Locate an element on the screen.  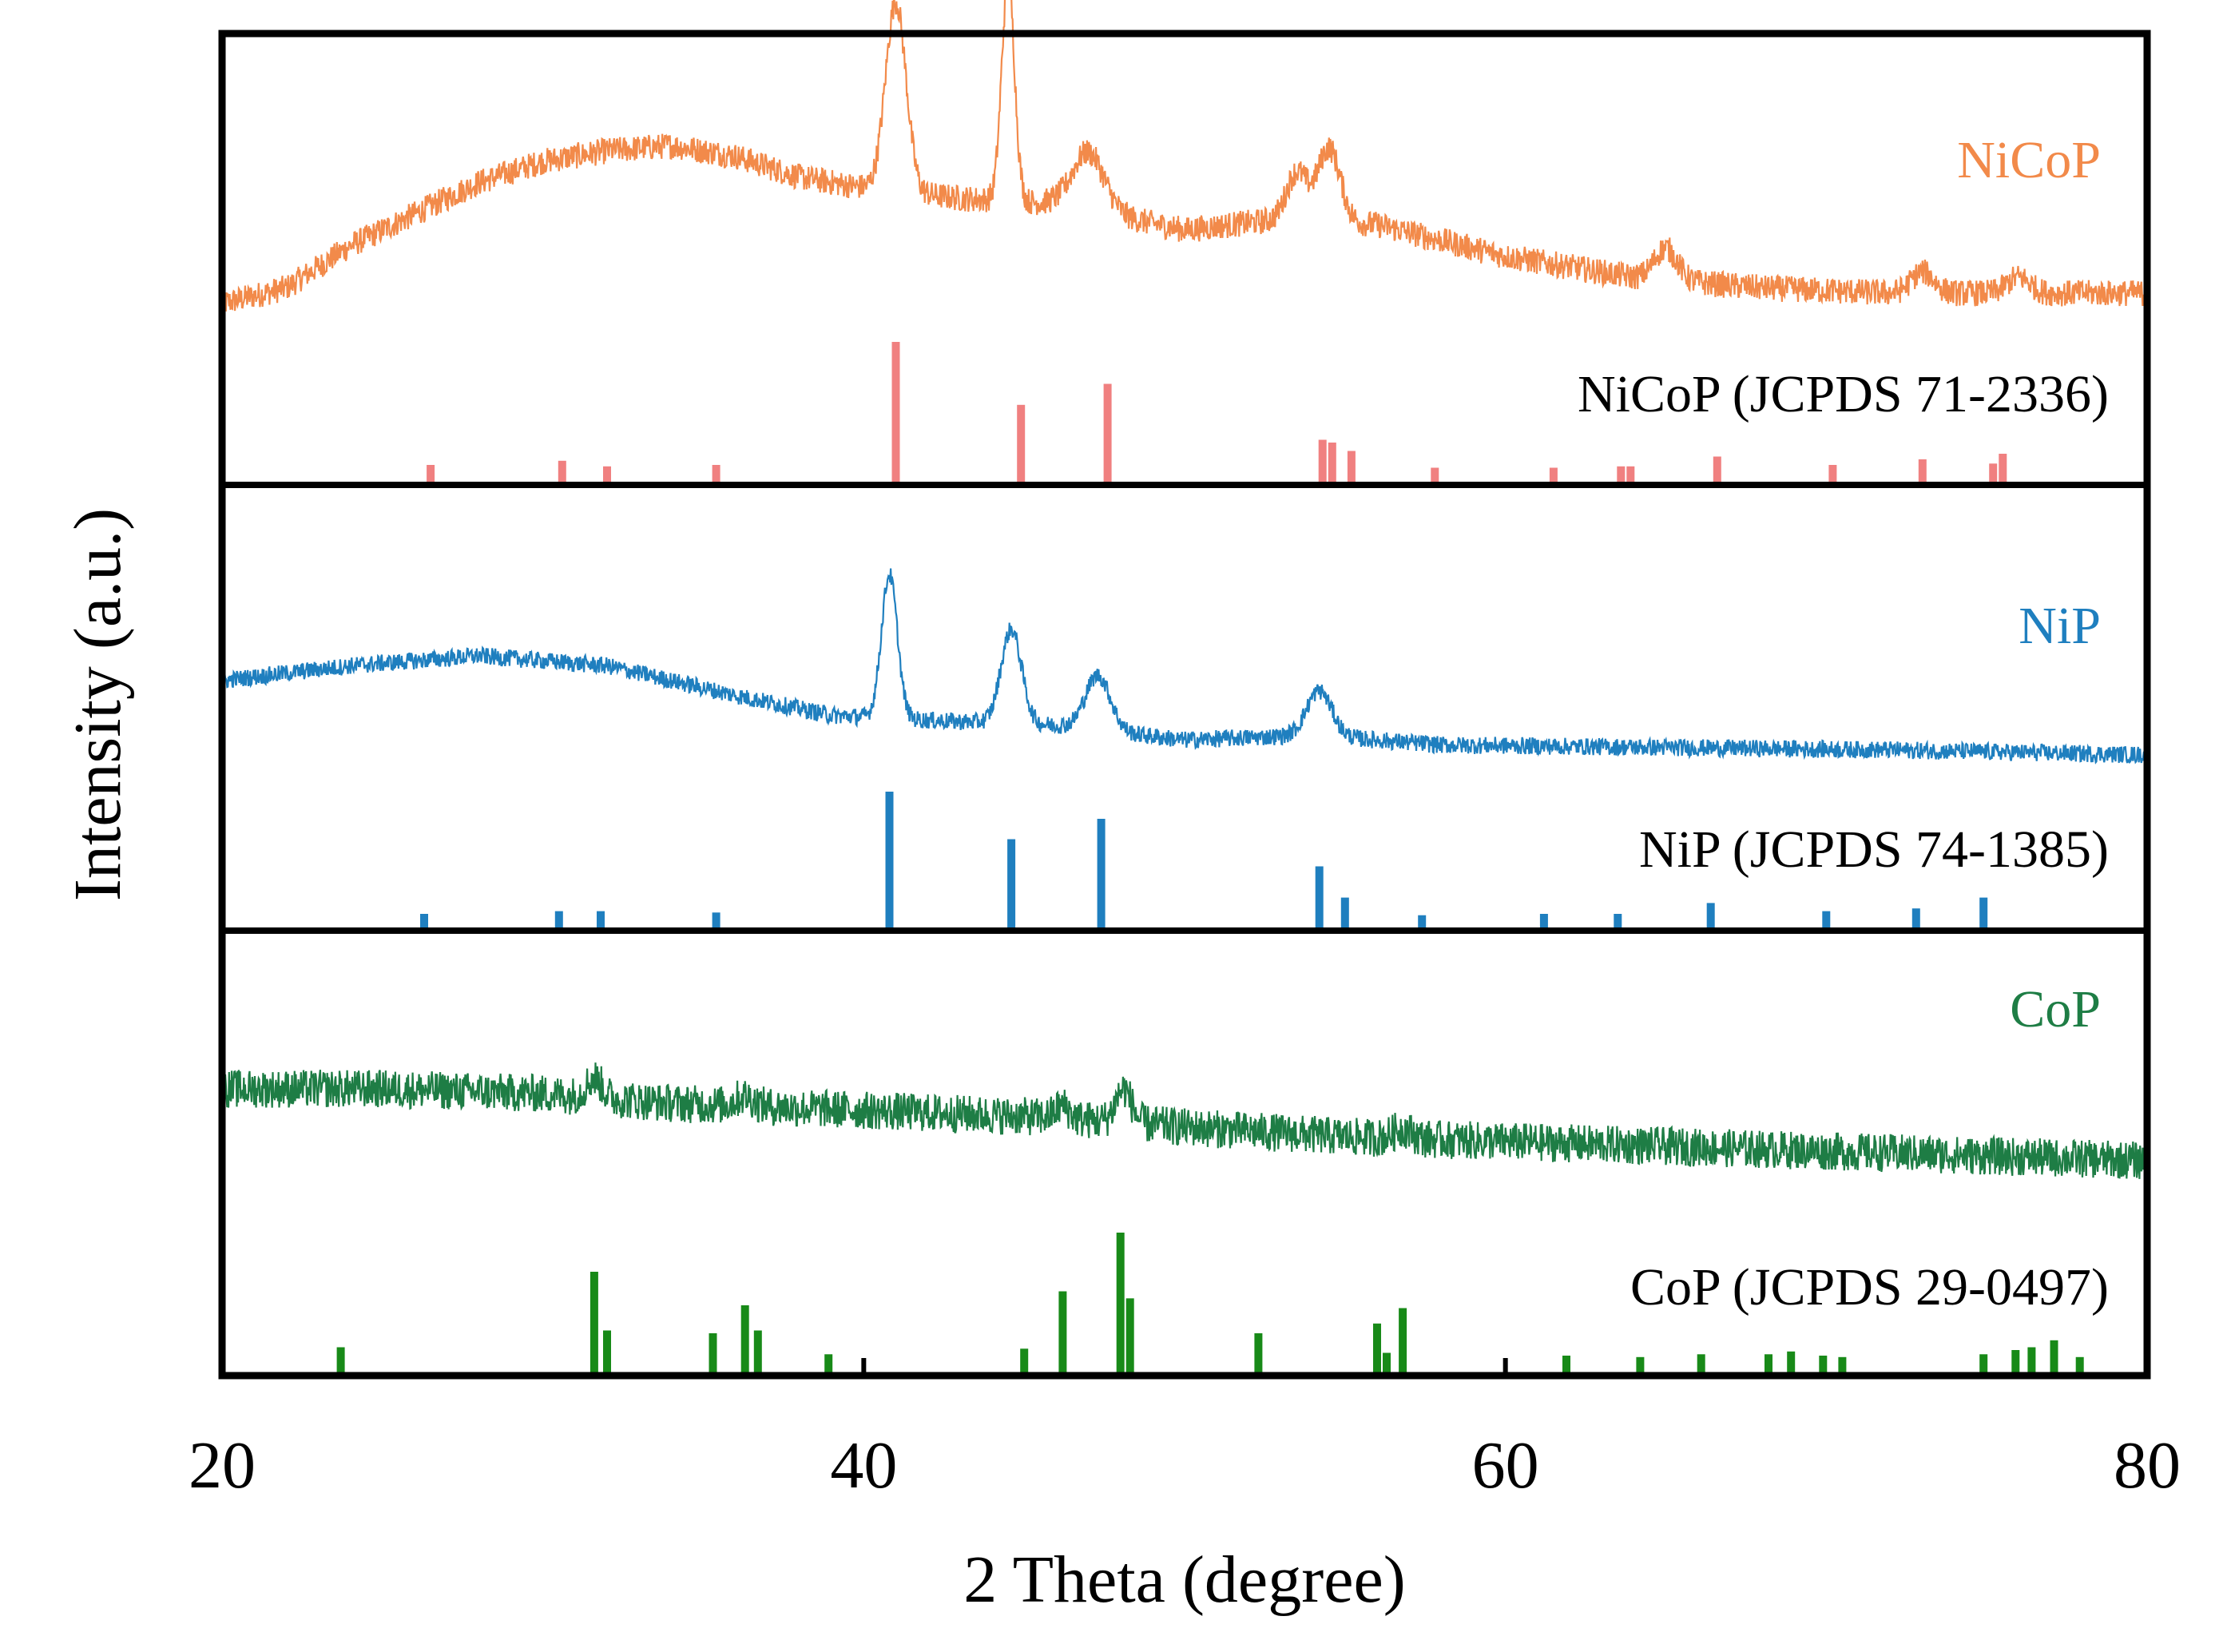
cop-pattern-line is located at coordinates (1185, 1120).